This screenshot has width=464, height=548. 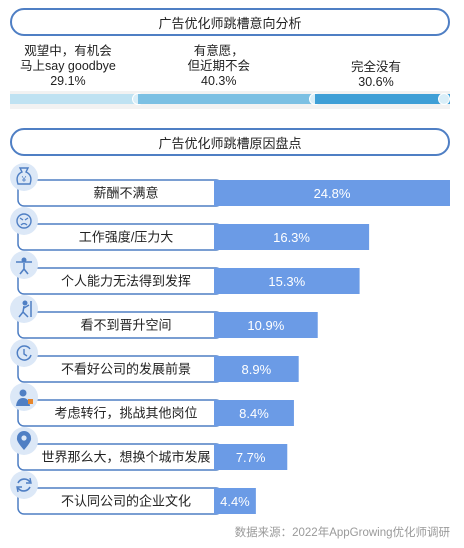 I want to click on person-switch-icon, so click(x=24, y=397).